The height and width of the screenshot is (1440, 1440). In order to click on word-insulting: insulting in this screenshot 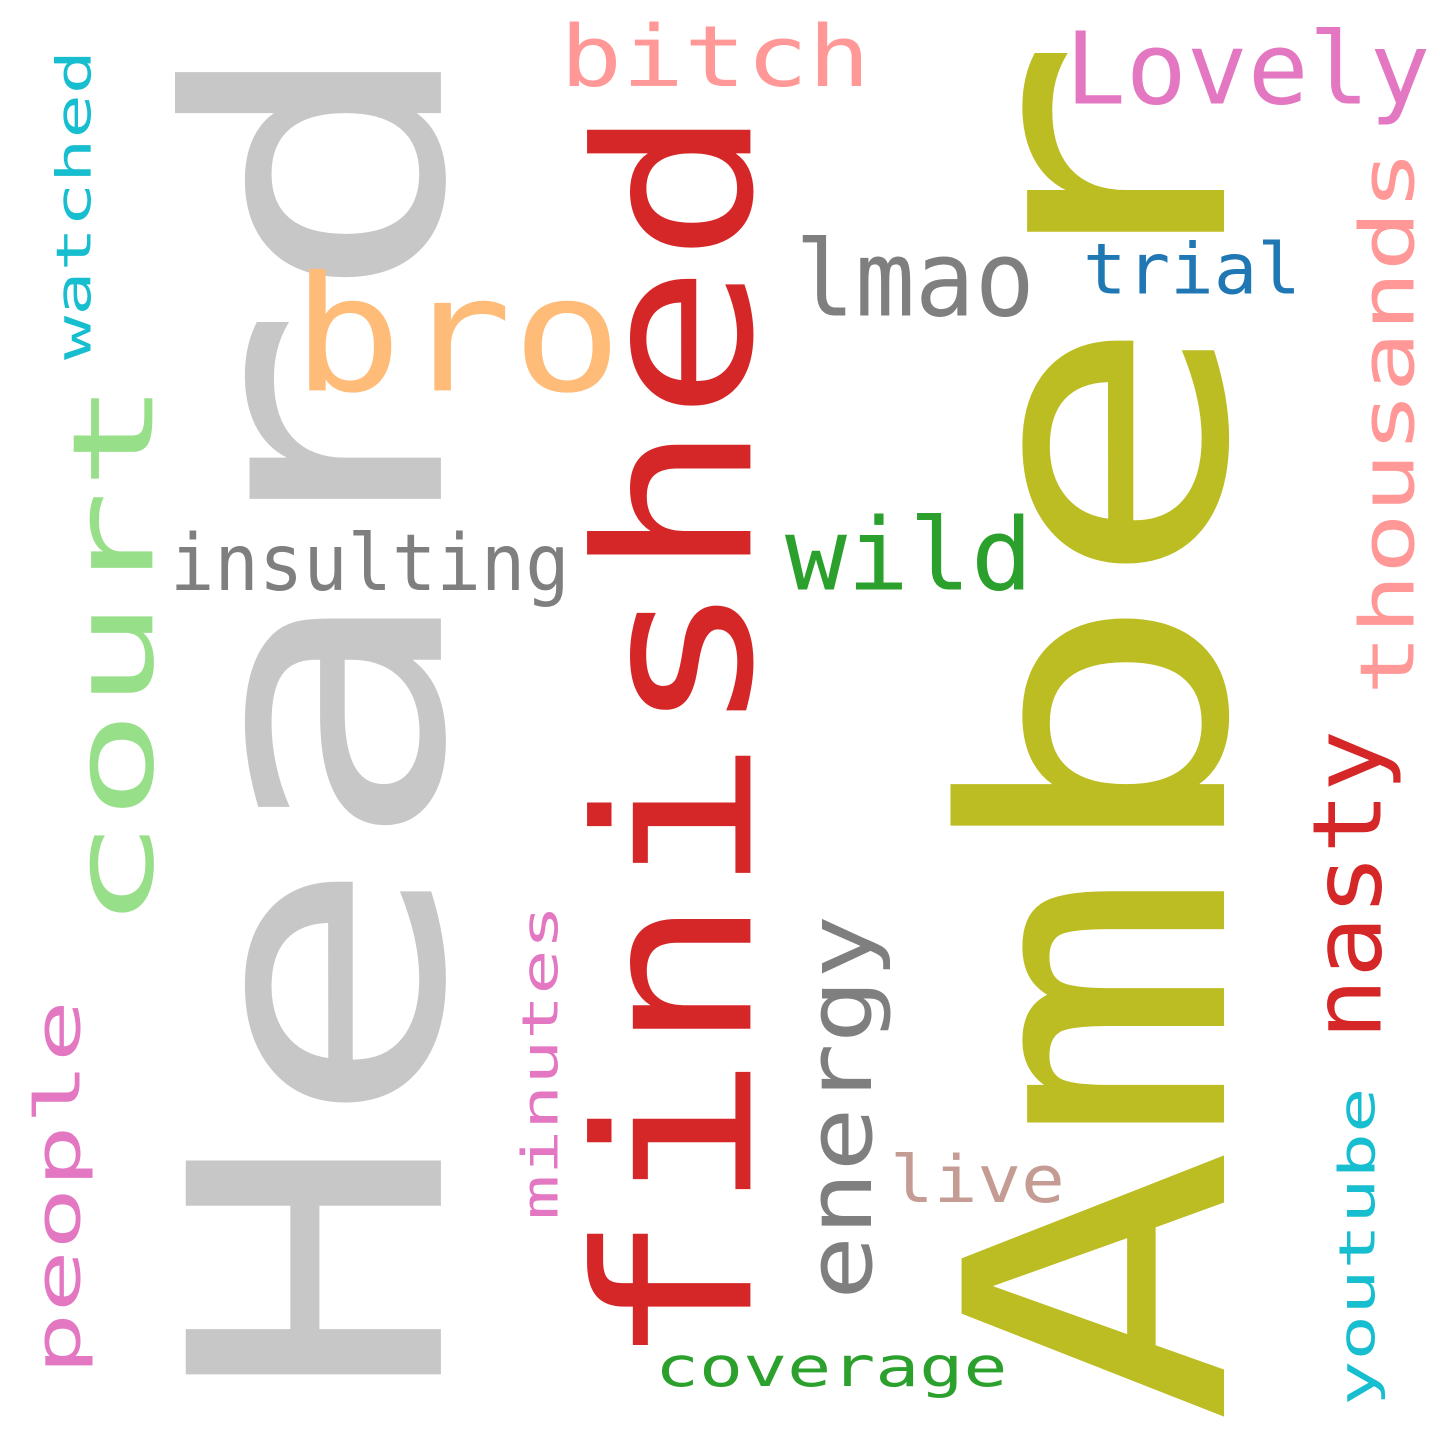, I will do `click(370, 564)`.